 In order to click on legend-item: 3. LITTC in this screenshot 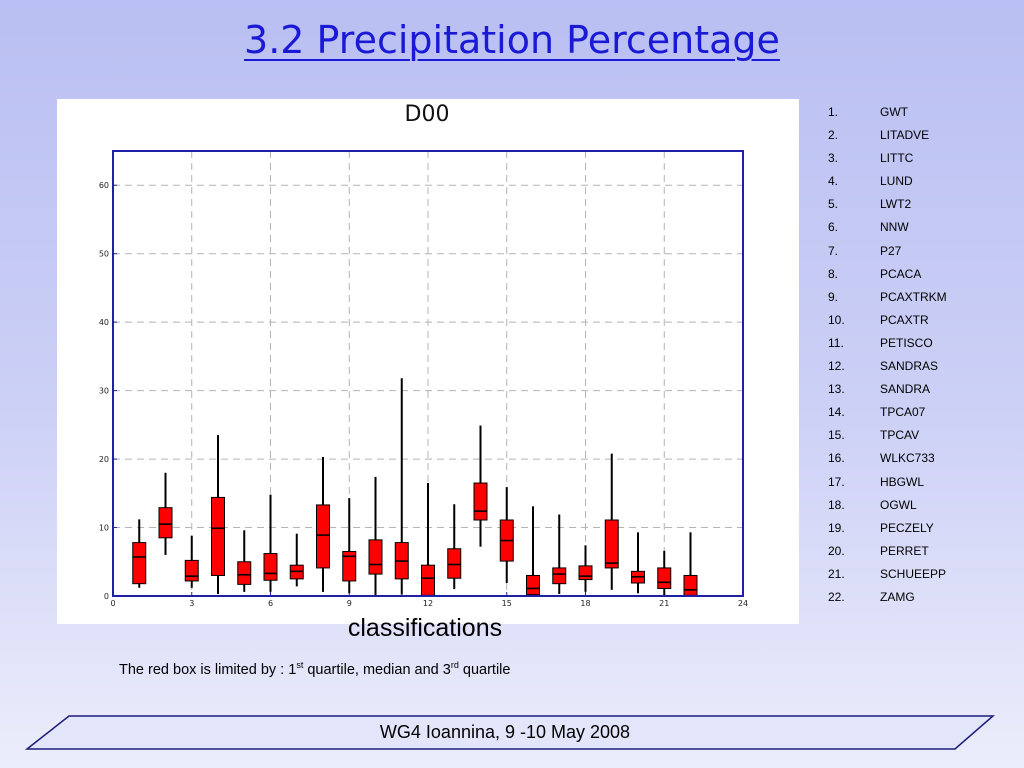, I will do `click(923, 162)`.